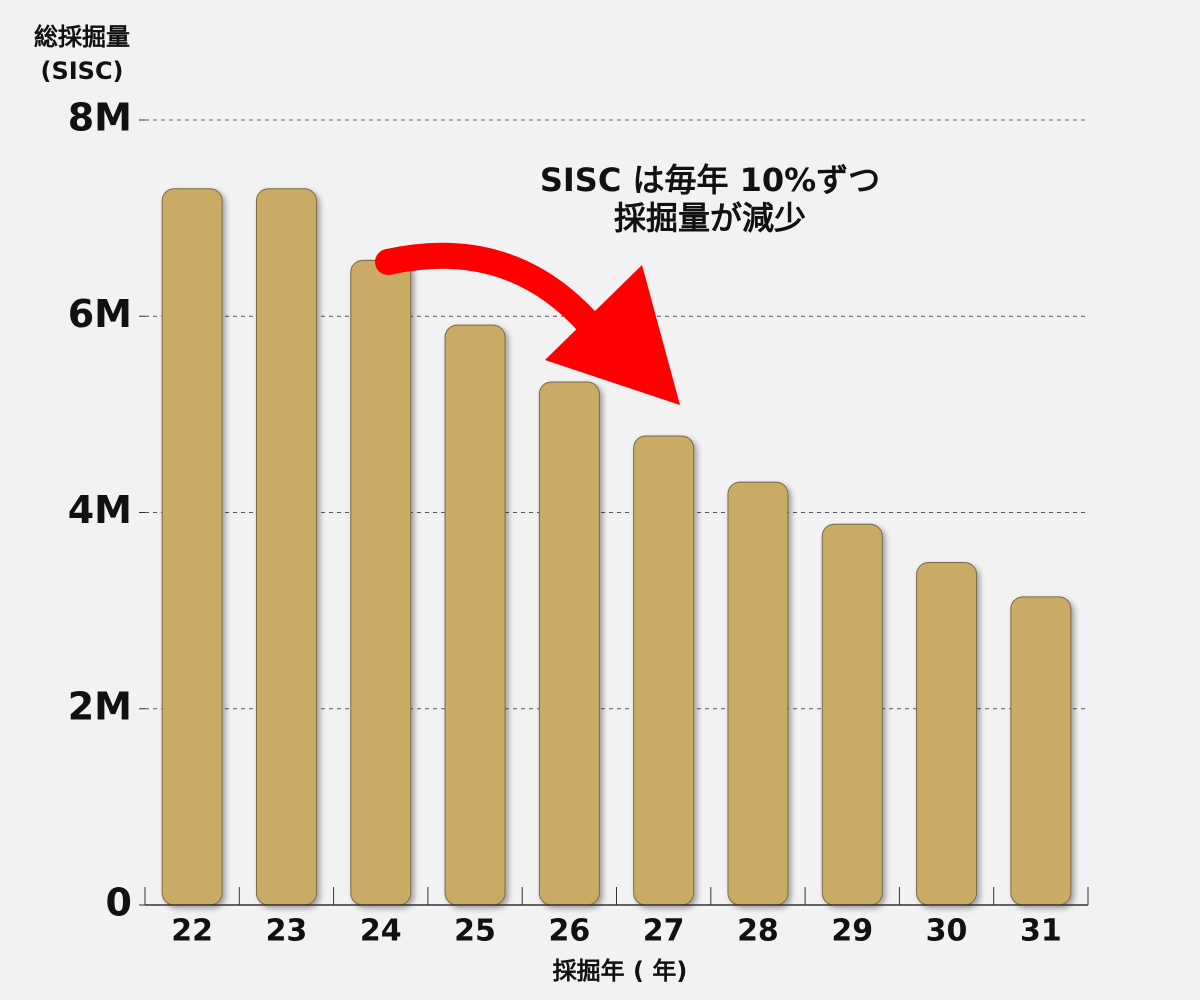 The width and height of the screenshot is (1200, 1000). I want to click on x-tick-label: 25, so click(475, 931).